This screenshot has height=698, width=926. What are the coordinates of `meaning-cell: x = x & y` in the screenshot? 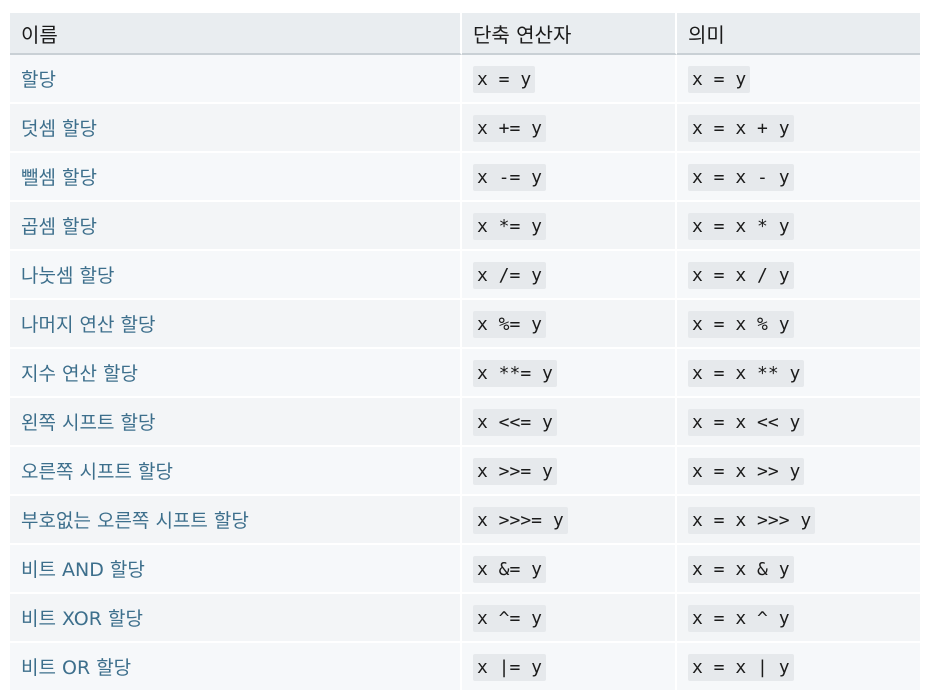 It's located at (798, 569).